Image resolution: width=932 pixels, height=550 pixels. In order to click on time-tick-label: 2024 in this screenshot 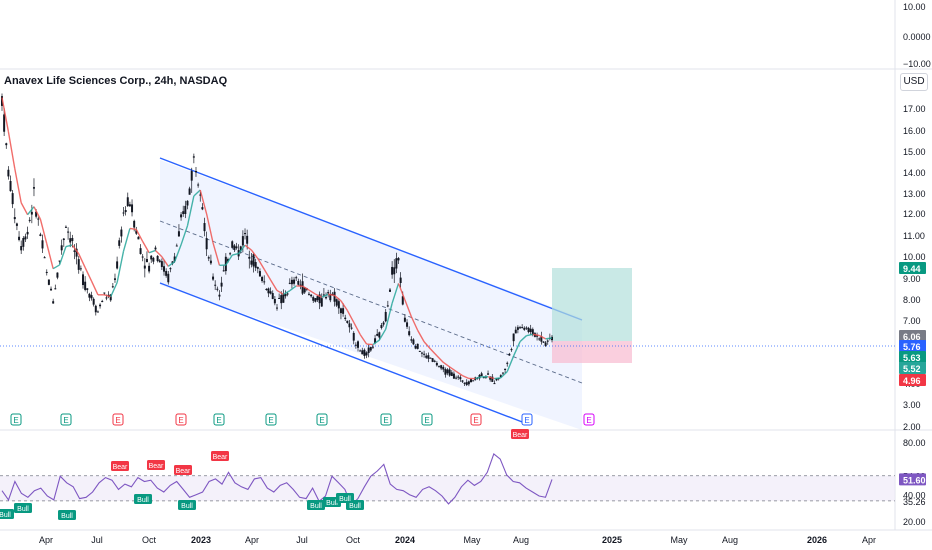, I will do `click(405, 540)`.